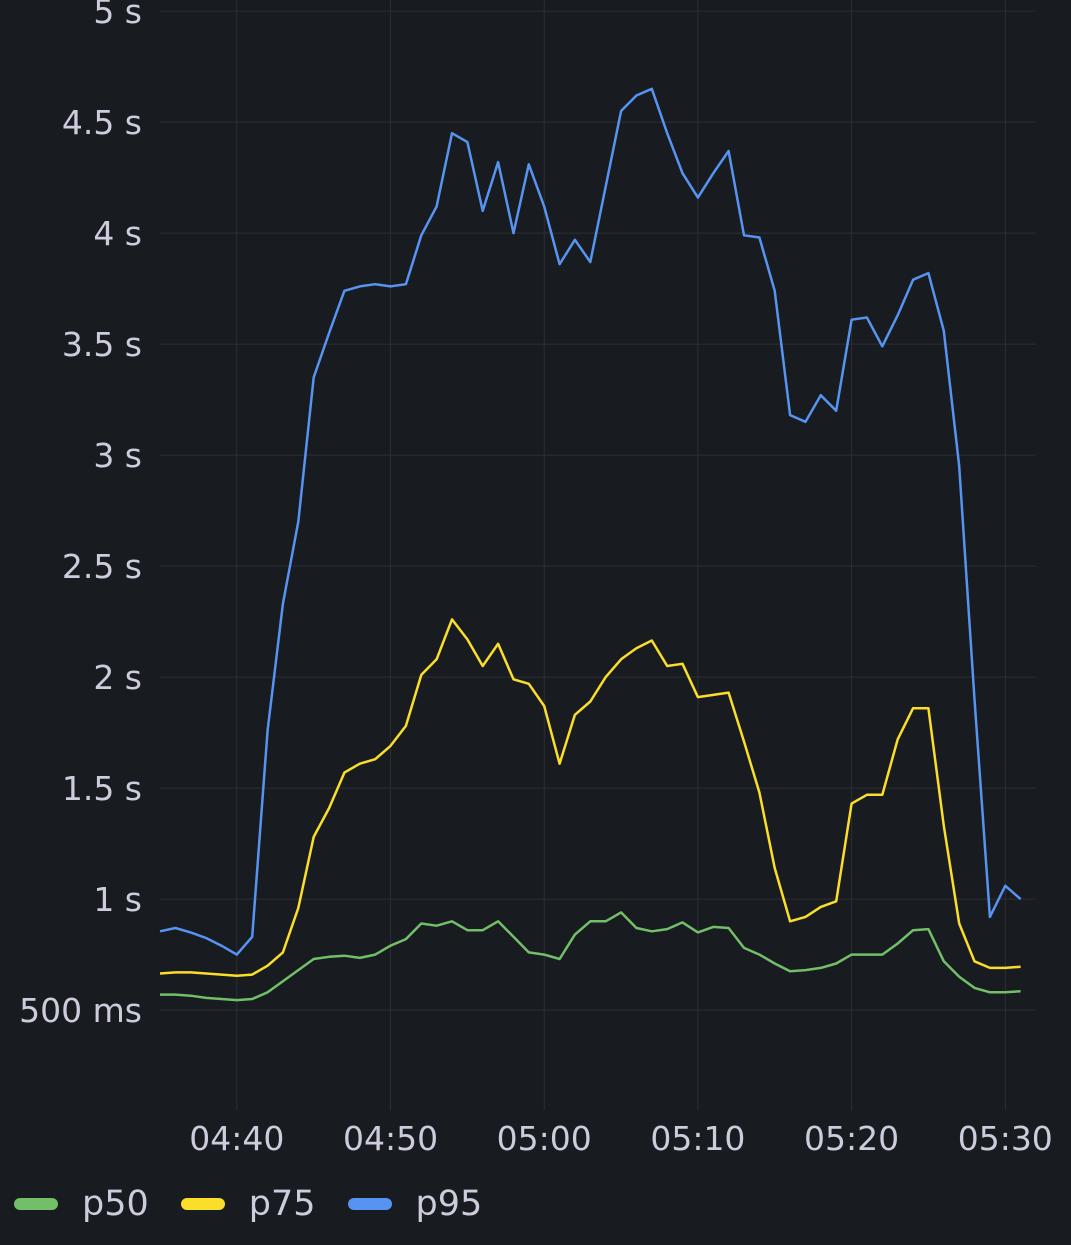  I want to click on y-tick-label: 4 s, so click(117, 233).